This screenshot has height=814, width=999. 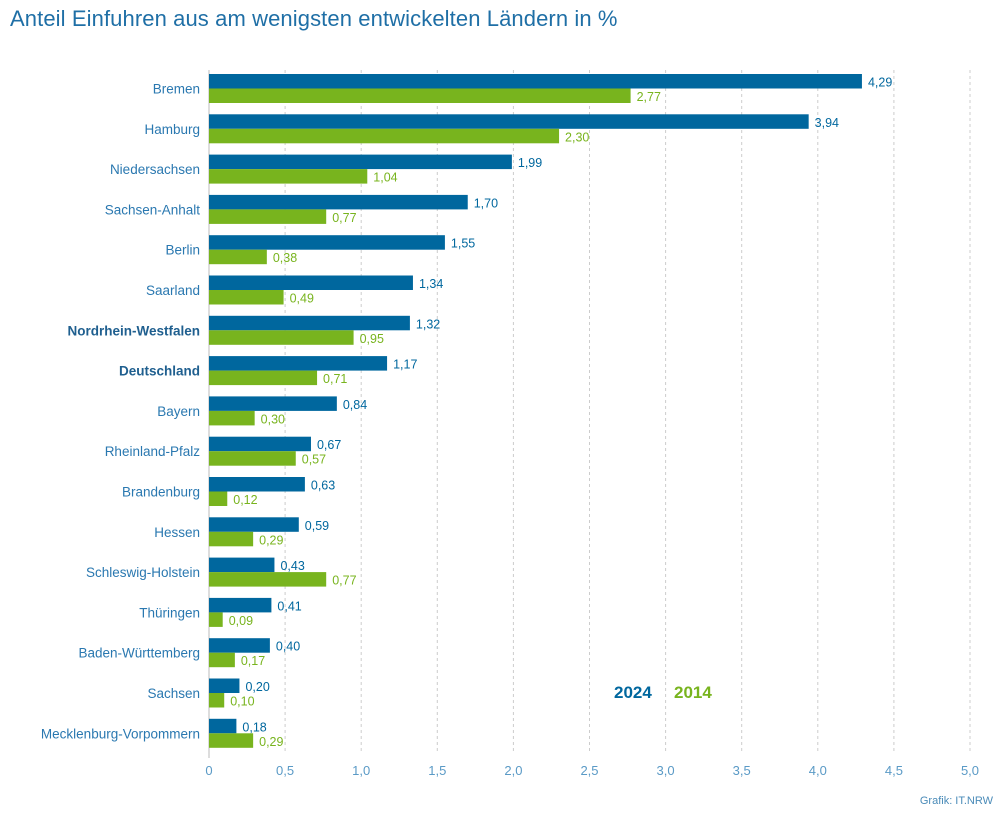 I want to click on x-tick-label: 4,0, so click(x=818, y=770).